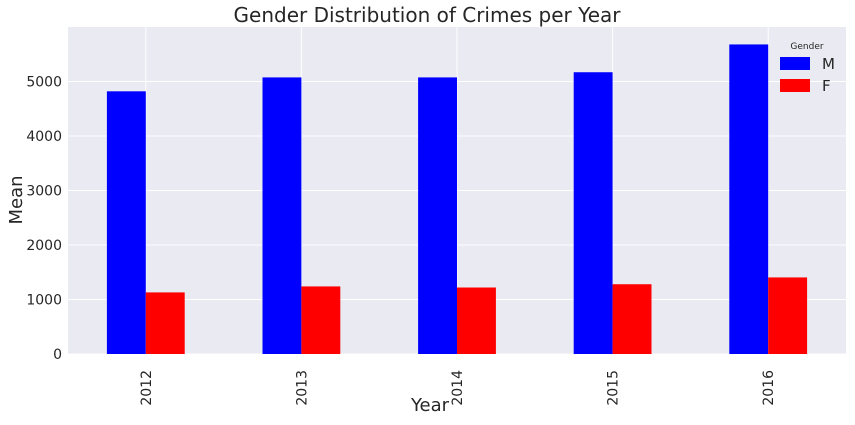  I want to click on legend-title: Gender, so click(806, 47).